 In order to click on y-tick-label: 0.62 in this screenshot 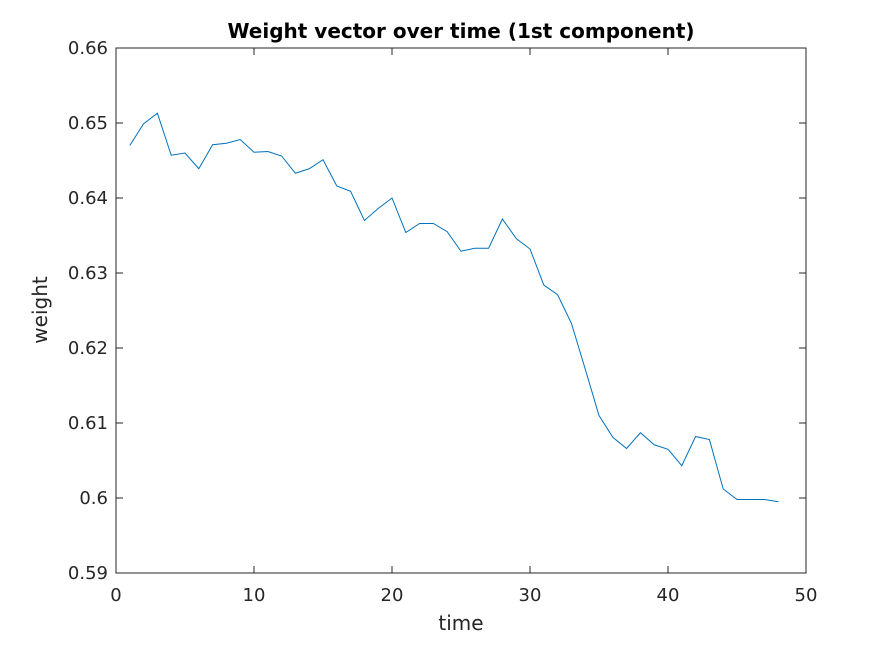, I will do `click(88, 348)`.